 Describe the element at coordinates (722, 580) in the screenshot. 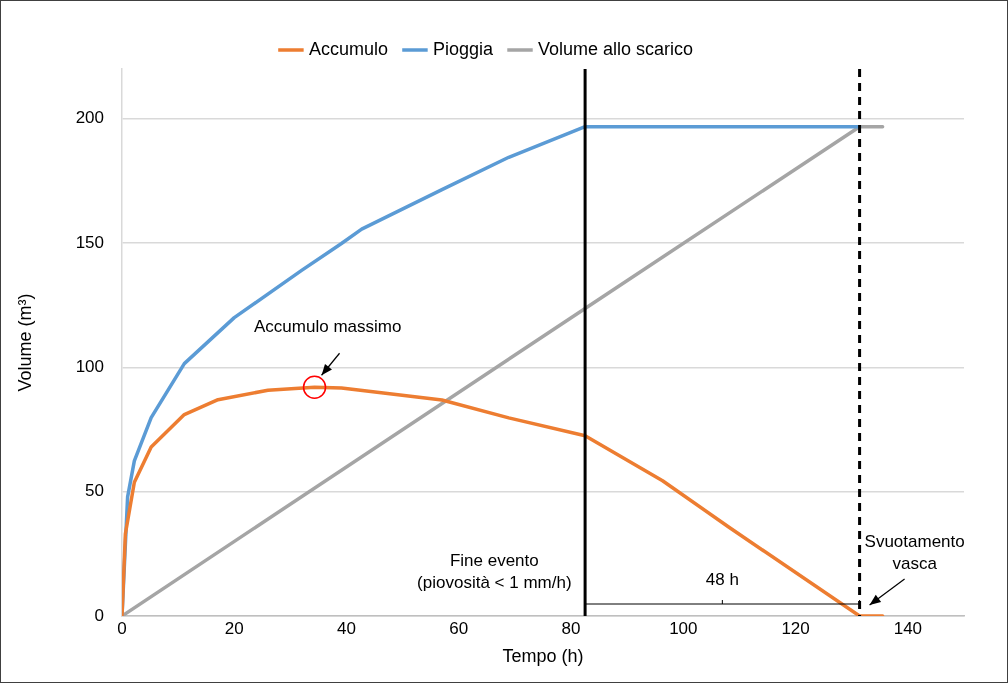

I see `annotation: 48 h` at that location.